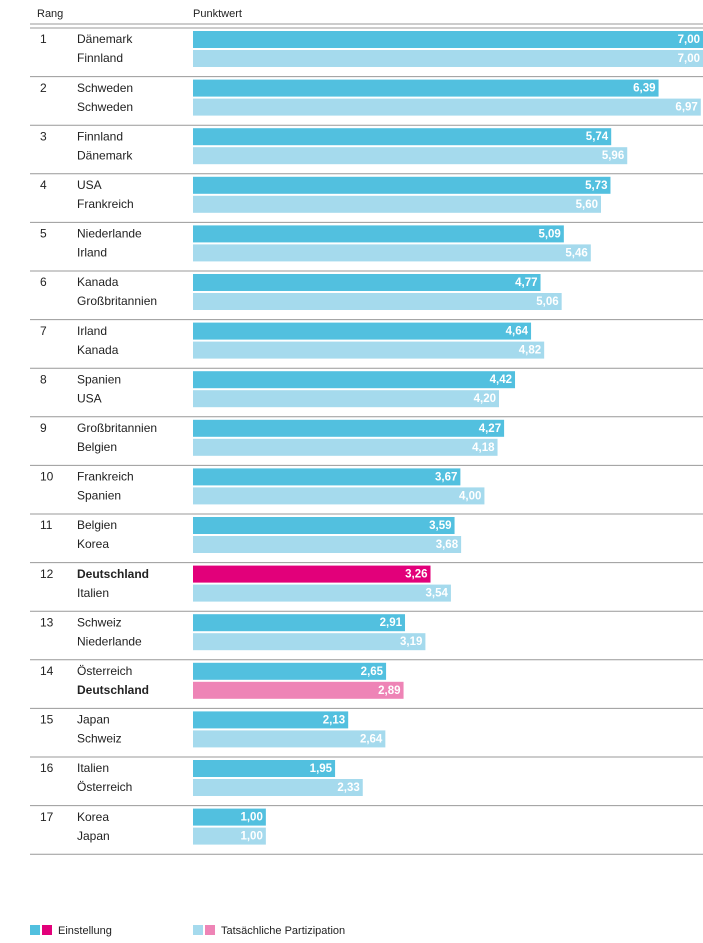 This screenshot has width=703, height=943. What do you see at coordinates (483, 448) in the screenshot?
I see `value-label: 4,18` at bounding box center [483, 448].